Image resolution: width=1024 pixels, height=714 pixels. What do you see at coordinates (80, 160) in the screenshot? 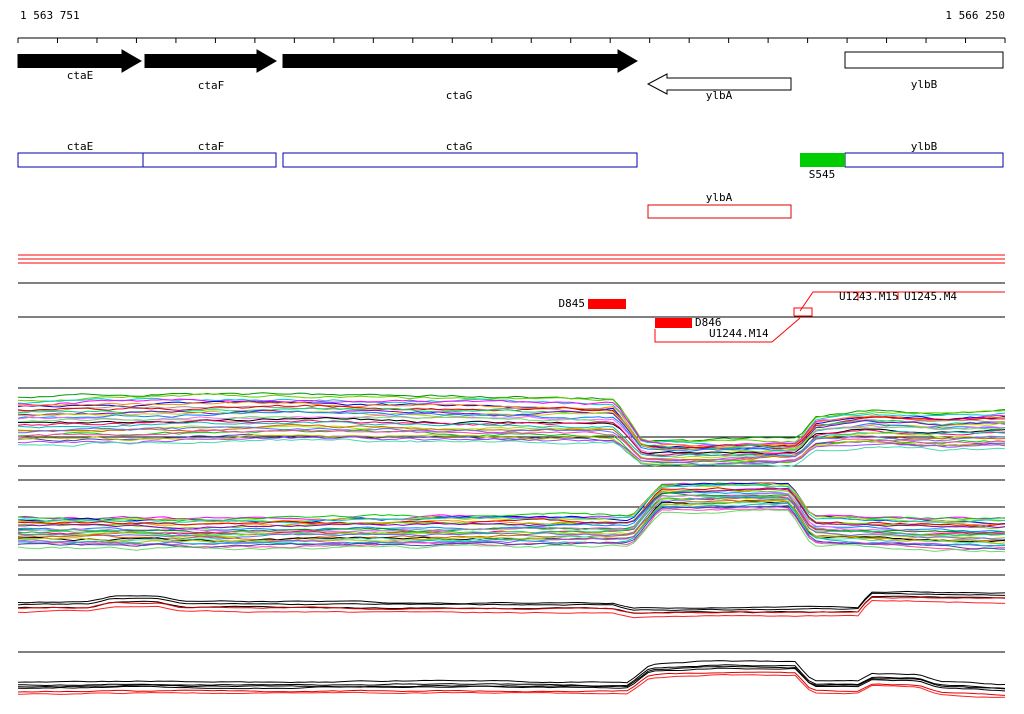
I see `cds-box-ctaE` at bounding box center [80, 160].